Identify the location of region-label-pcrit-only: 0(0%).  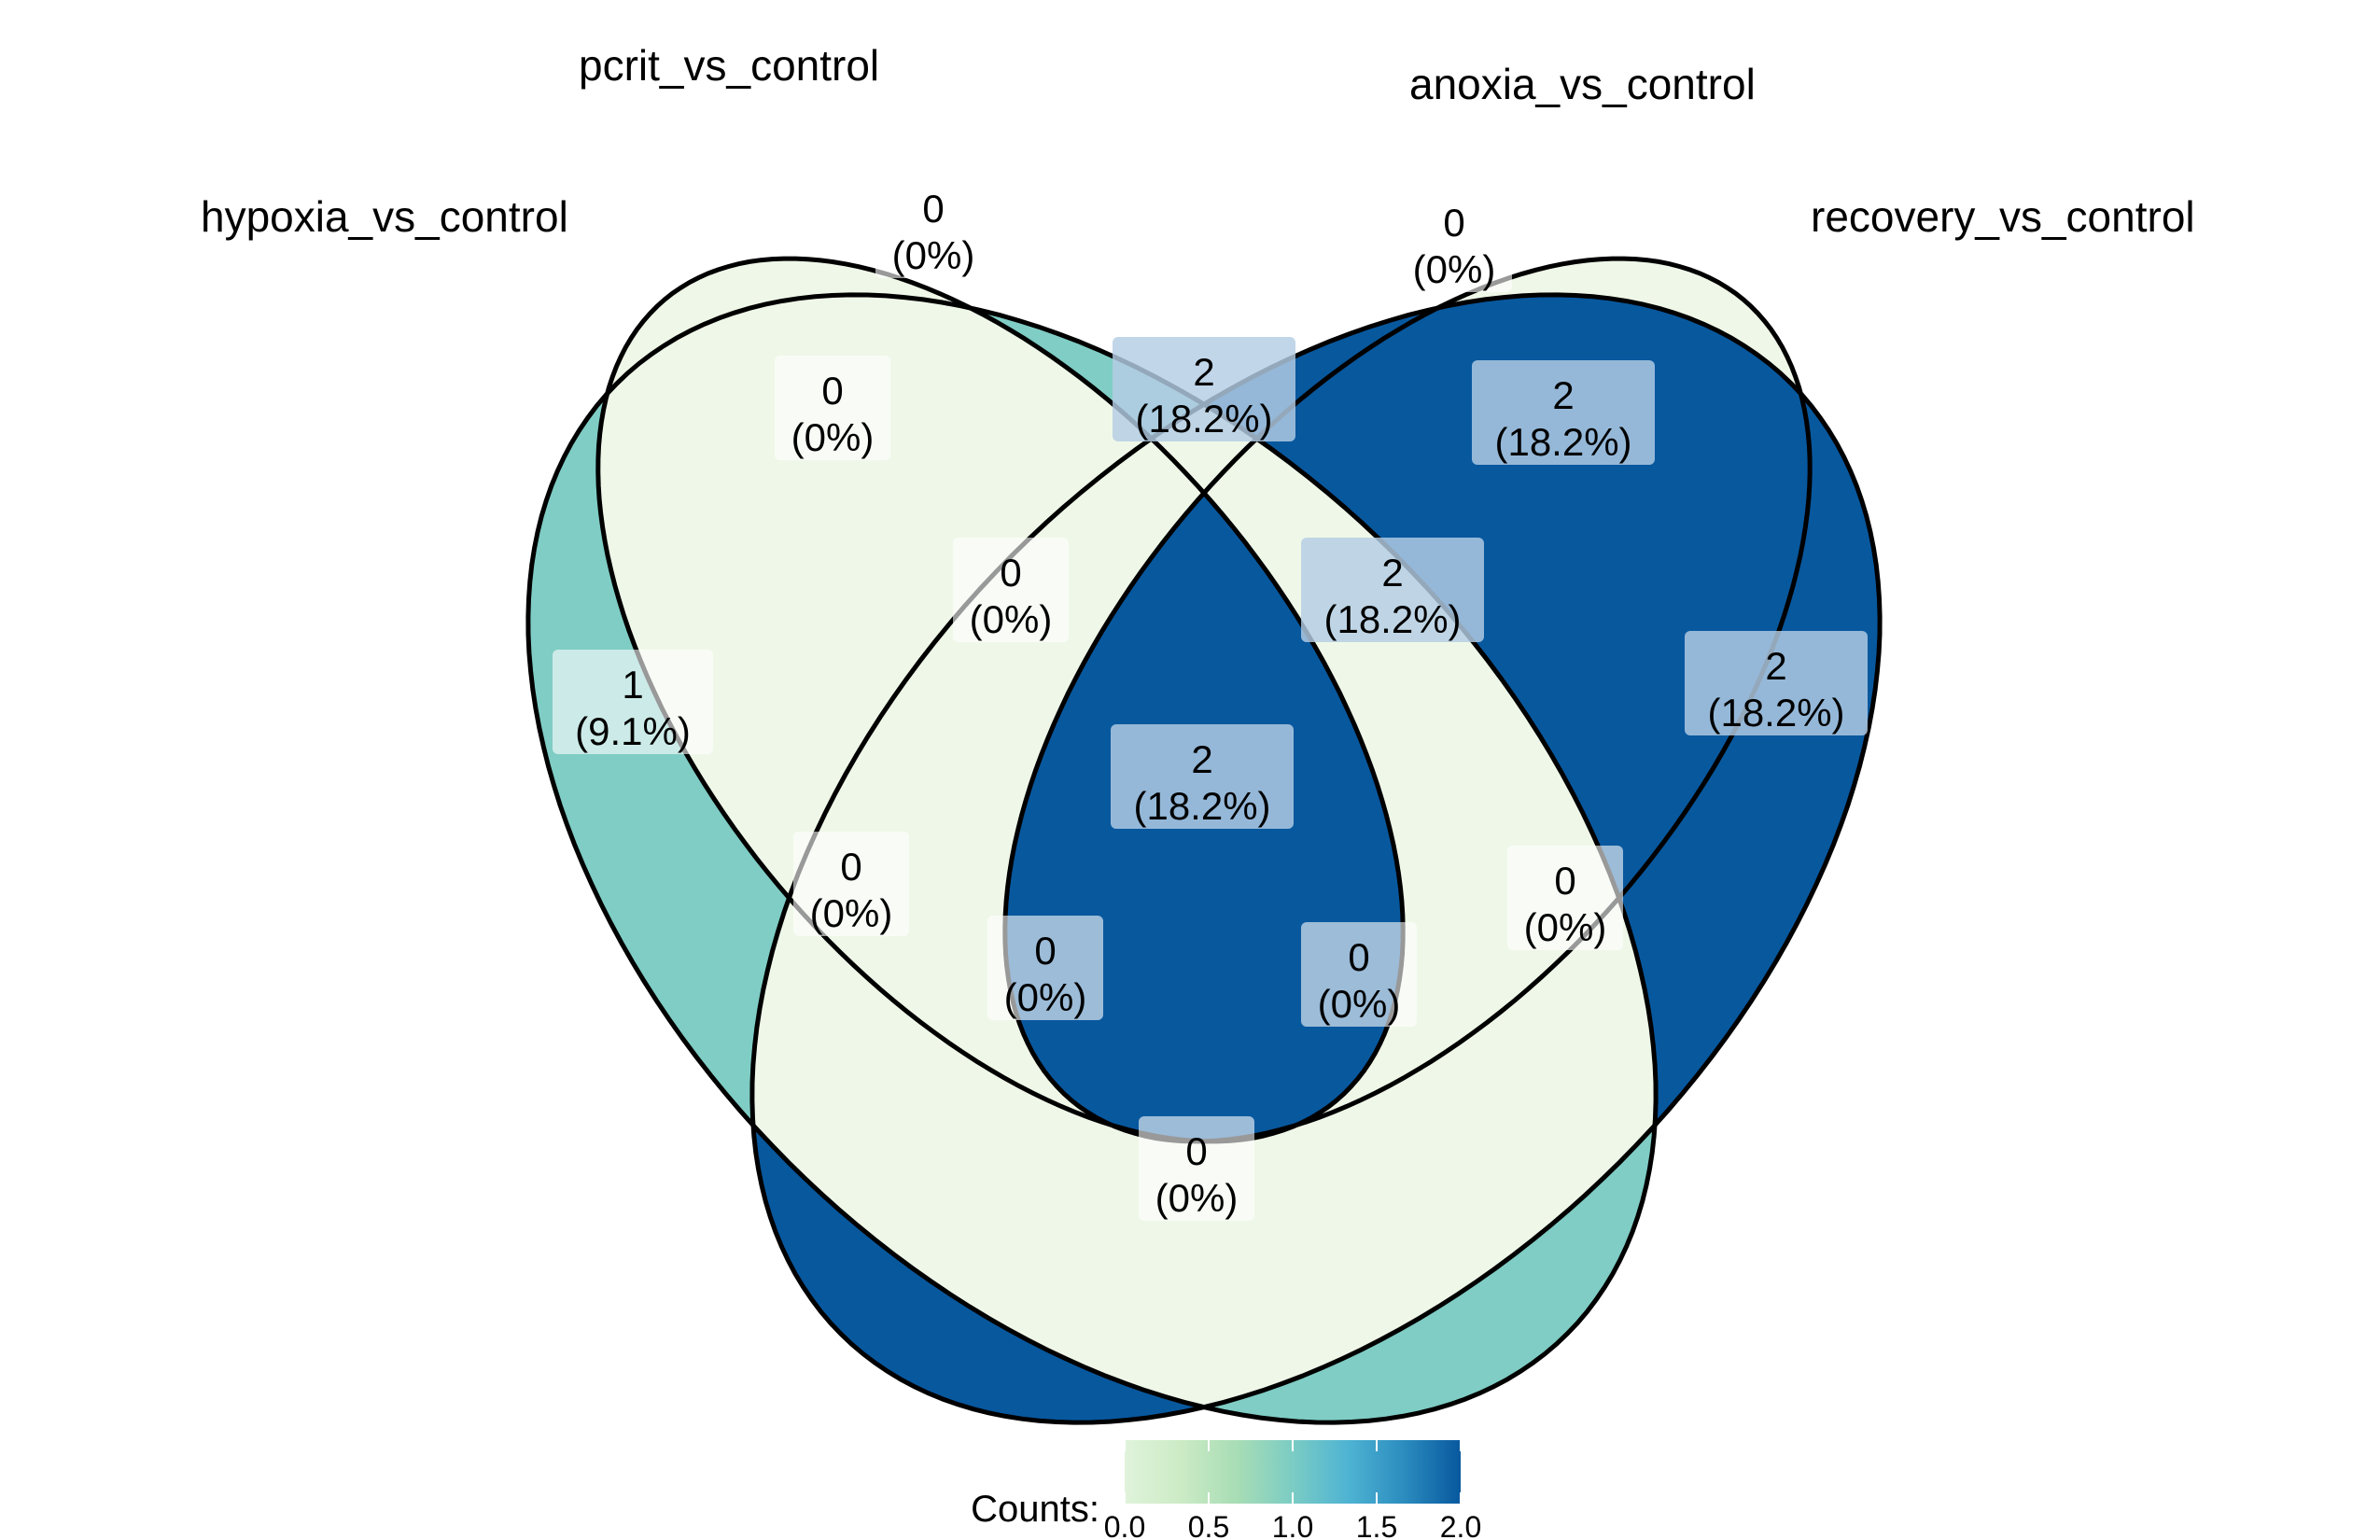
(933, 226).